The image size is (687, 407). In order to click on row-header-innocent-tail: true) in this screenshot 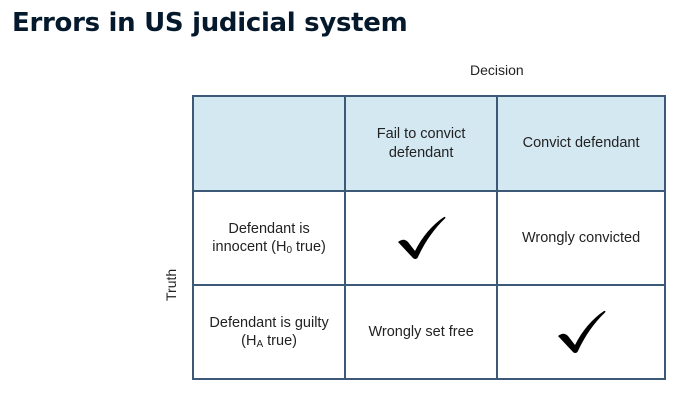, I will do `click(309, 247)`.